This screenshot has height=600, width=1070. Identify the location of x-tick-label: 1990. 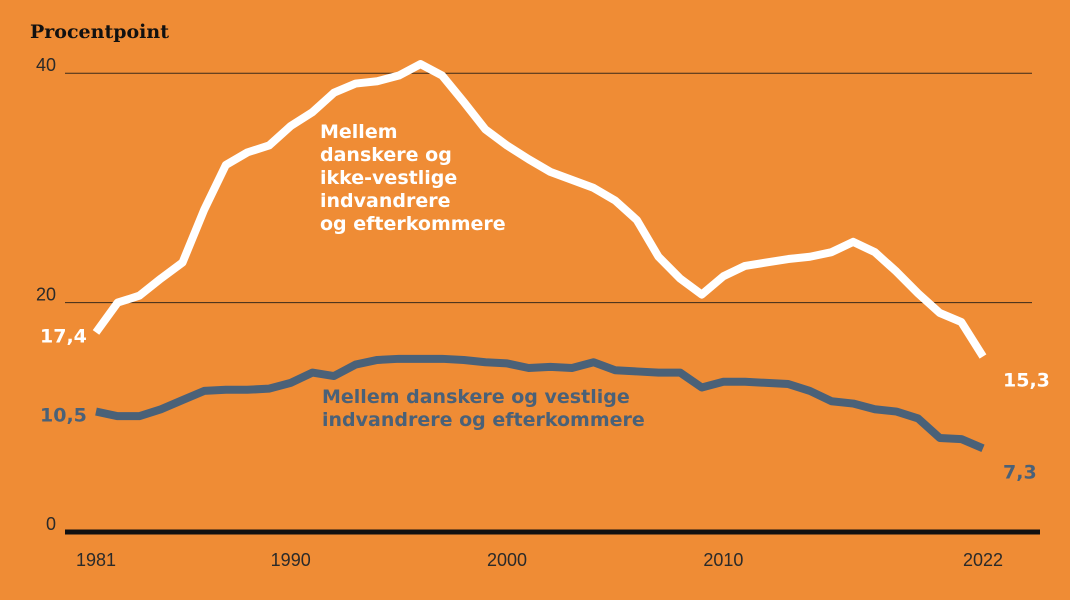
(291, 560).